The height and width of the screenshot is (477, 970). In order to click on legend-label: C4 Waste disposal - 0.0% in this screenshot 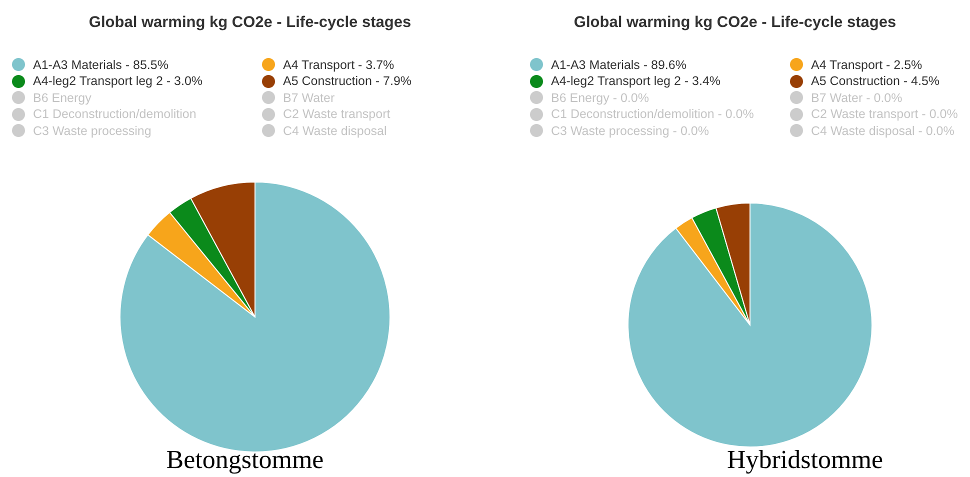, I will do `click(882, 131)`.